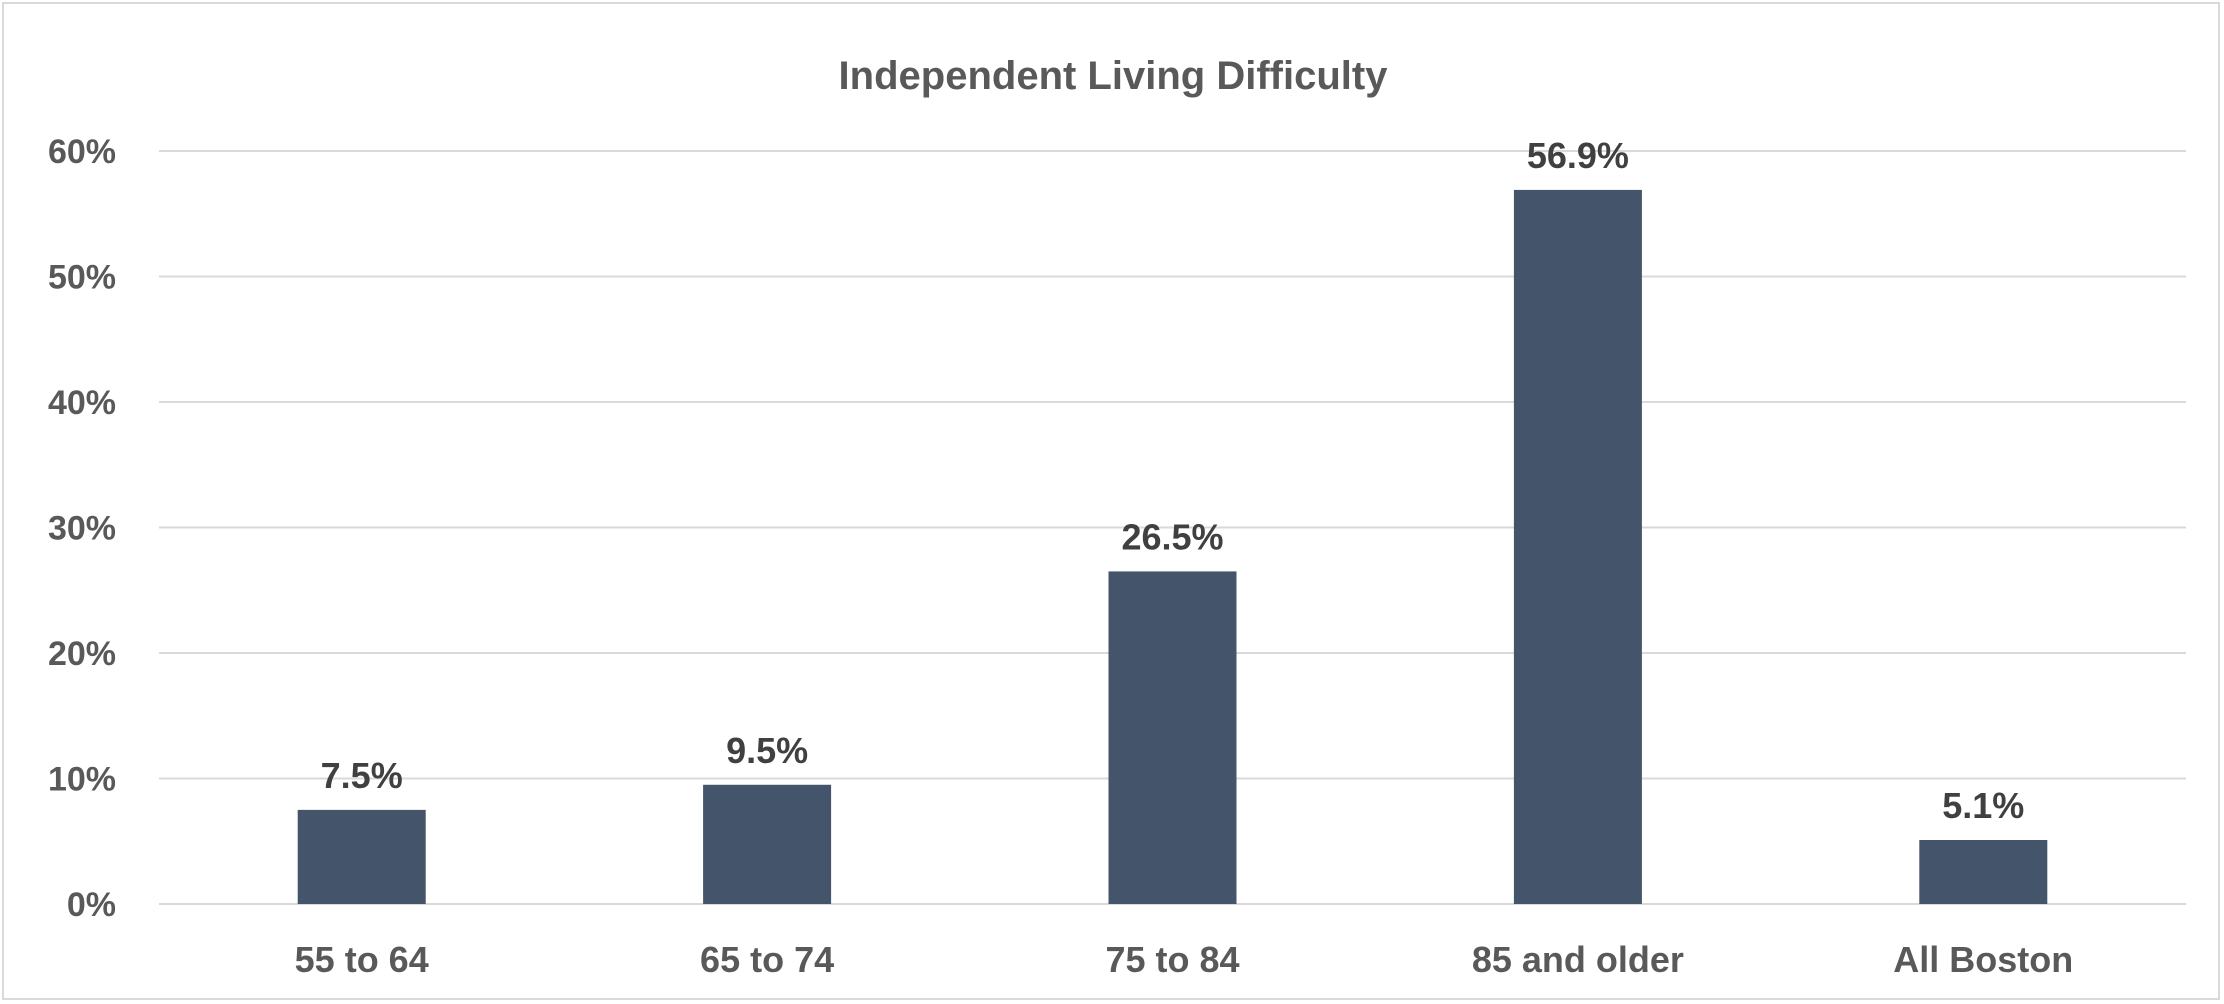 This screenshot has height=1004, width=2224. What do you see at coordinates (767, 959) in the screenshot?
I see `x-category-label: 65 to 74` at bounding box center [767, 959].